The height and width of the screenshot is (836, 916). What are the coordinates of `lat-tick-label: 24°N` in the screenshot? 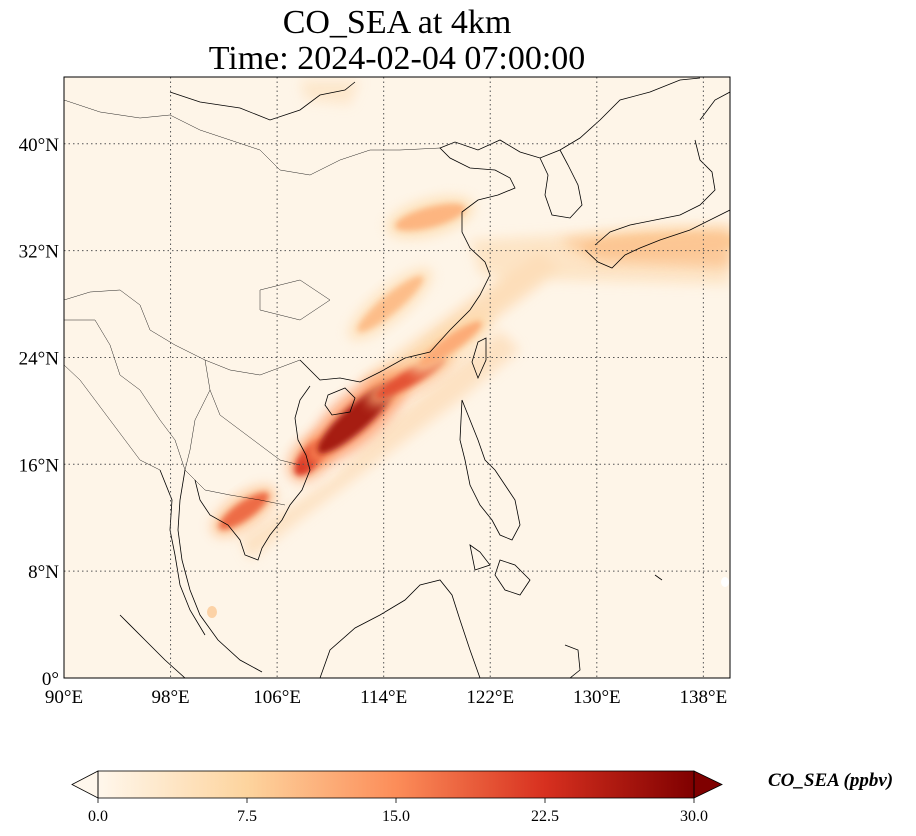 It's located at (39, 358).